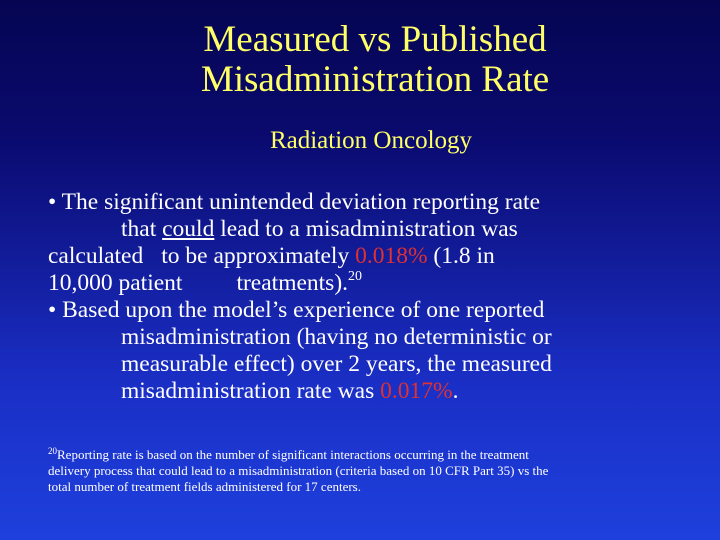 The width and height of the screenshot is (720, 540). Describe the element at coordinates (455, 391) in the screenshot. I see `text-run: .` at that location.